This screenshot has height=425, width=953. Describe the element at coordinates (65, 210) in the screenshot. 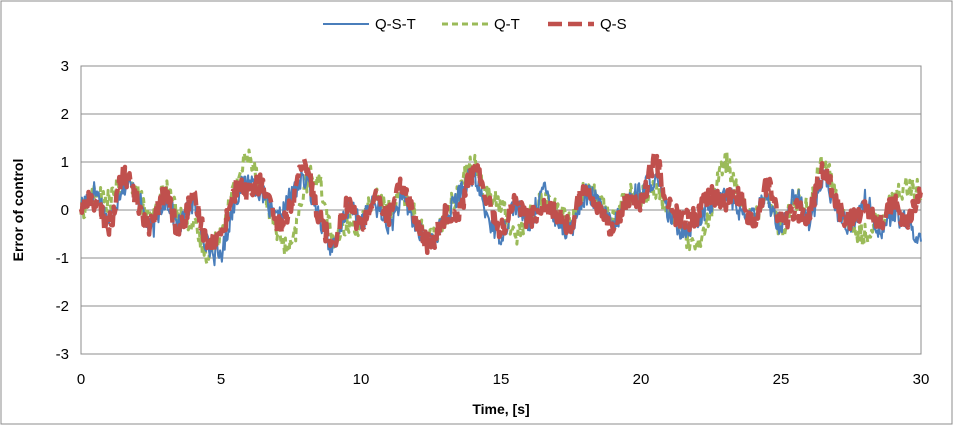

I see `y-tick-label: 0` at that location.